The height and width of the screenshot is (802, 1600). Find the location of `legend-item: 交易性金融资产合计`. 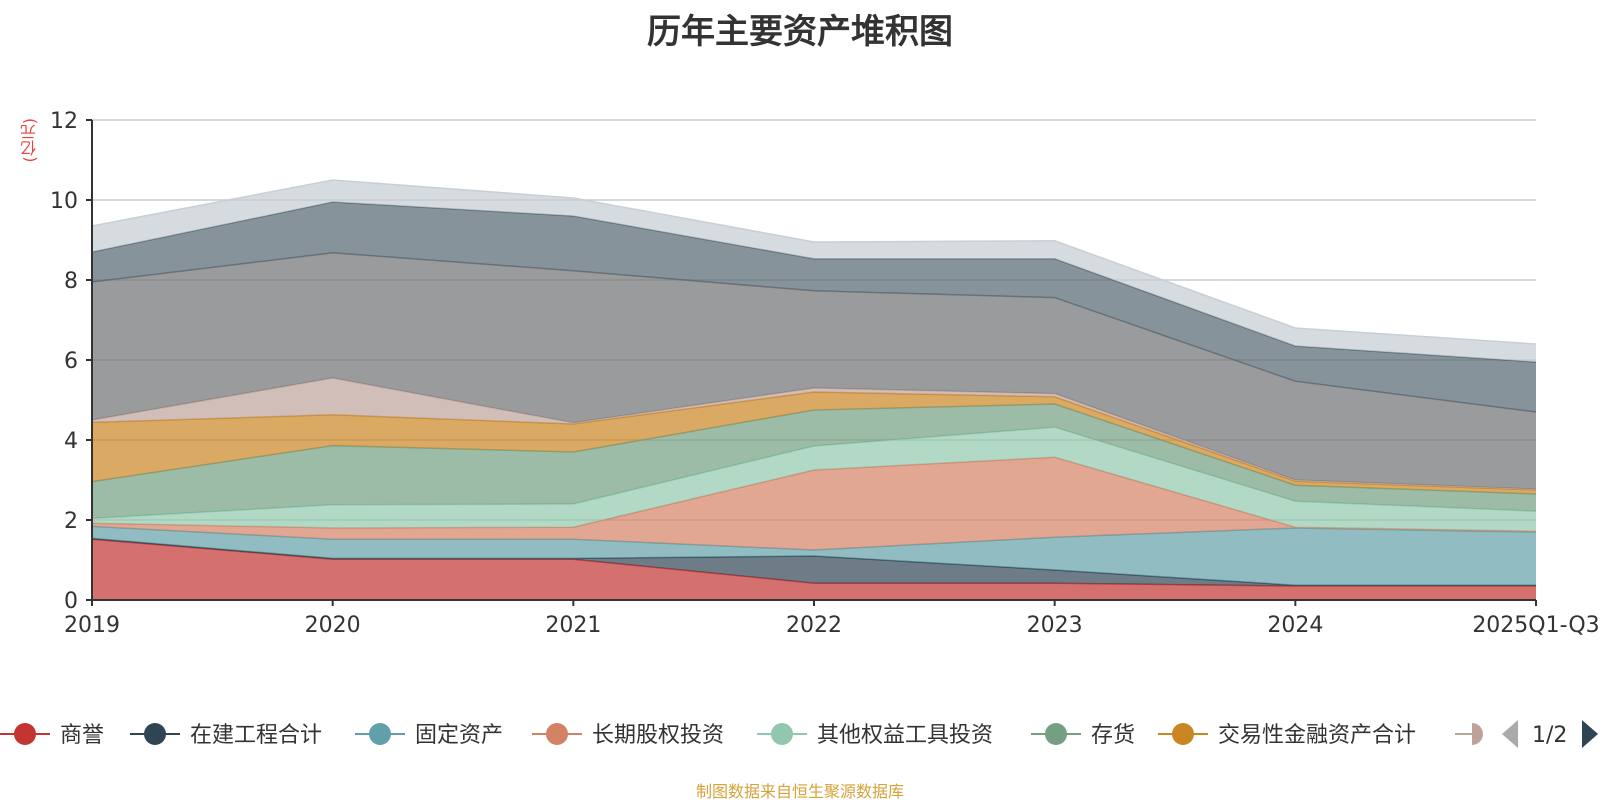

legend-item: 交易性金融资产合计 is located at coordinates (1287, 735).